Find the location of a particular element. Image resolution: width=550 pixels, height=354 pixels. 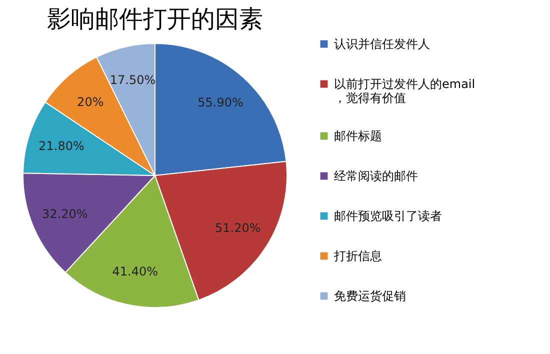

data-label: 20% is located at coordinates (90, 101).